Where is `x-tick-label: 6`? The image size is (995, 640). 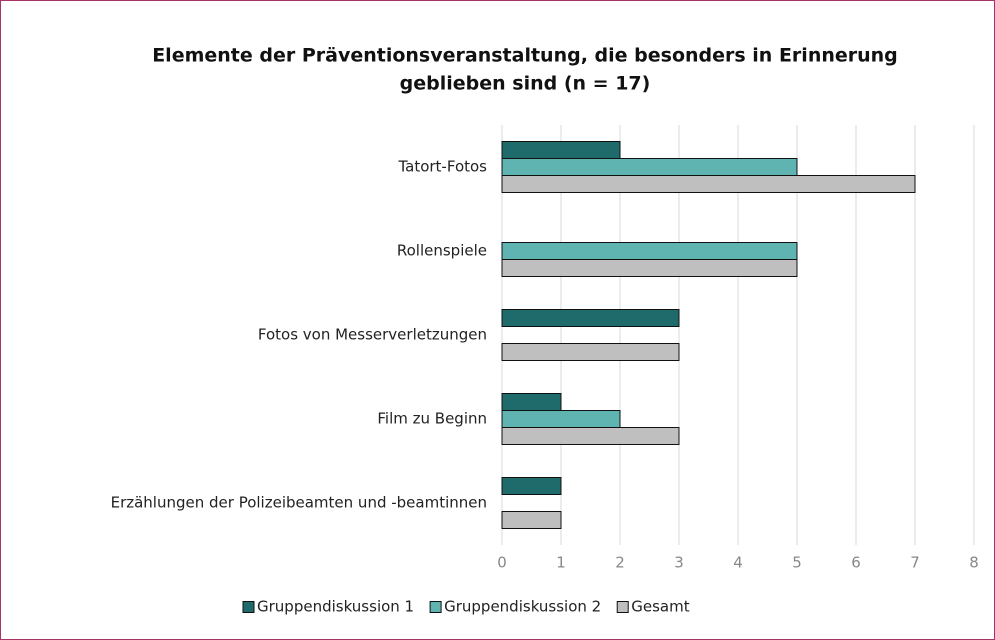
x-tick-label: 6 is located at coordinates (856, 563).